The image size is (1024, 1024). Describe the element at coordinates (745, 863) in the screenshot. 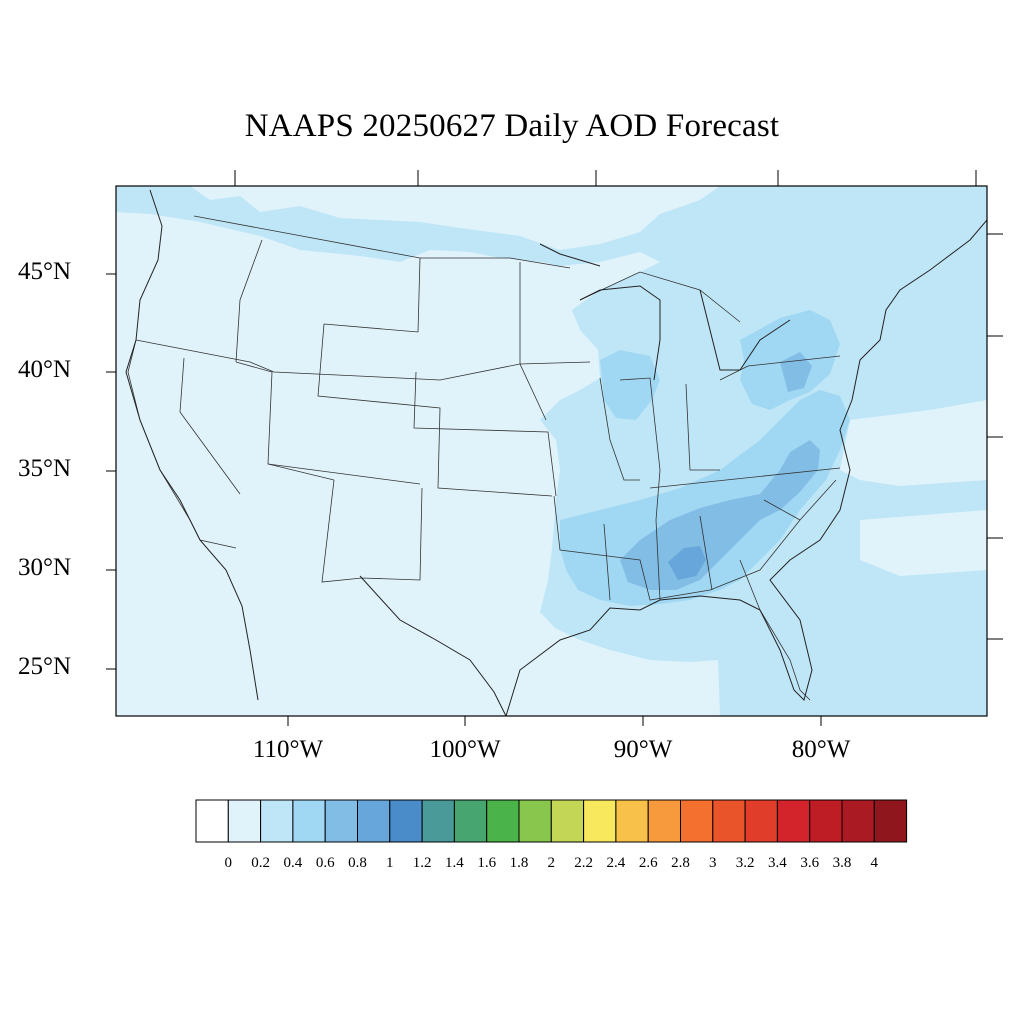

I see `colorbar-tick-label: 3.2` at that location.